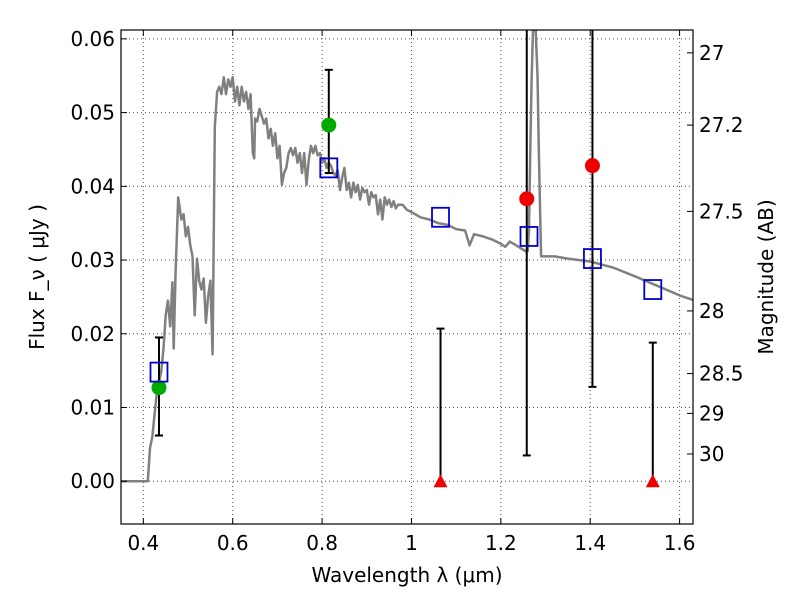 Image resolution: width=800 pixels, height=600 pixels. Describe the element at coordinates (37, 277) in the screenshot. I see `y-axis-label: Flux F_ν ( μJy )` at that location.